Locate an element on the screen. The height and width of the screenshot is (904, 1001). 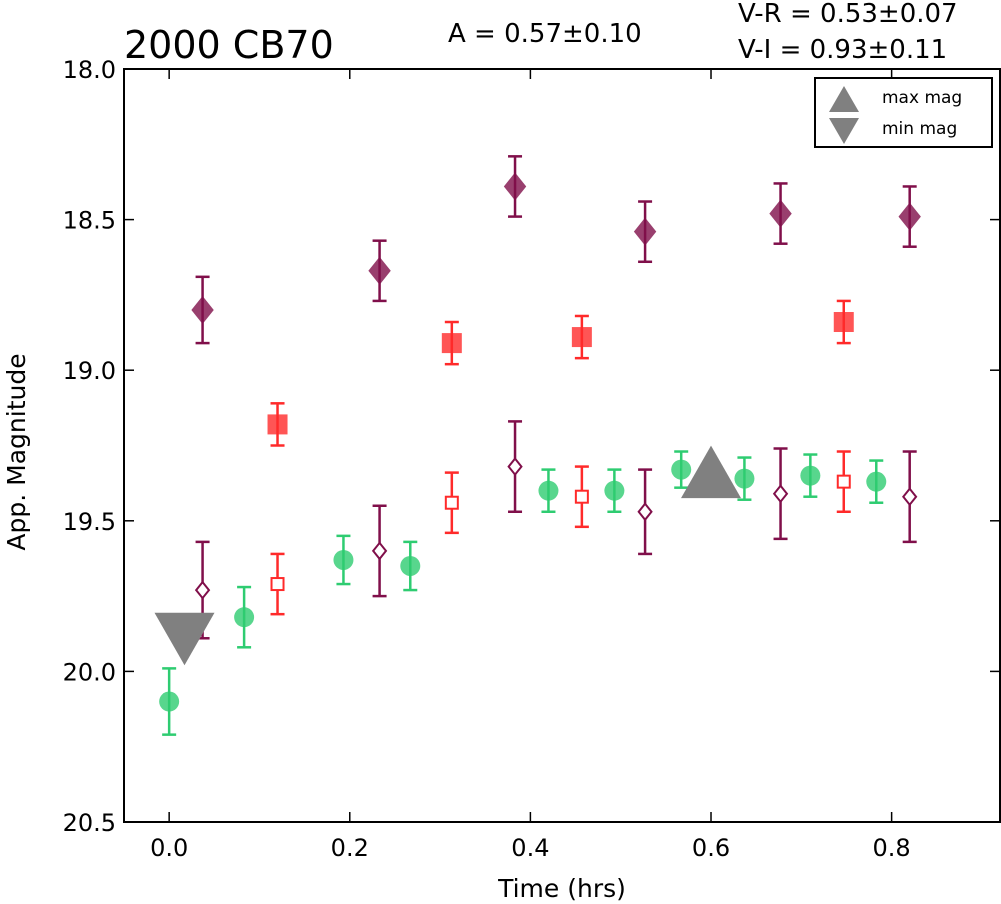
x-tick-label: 0.8 is located at coordinates (892, 848).